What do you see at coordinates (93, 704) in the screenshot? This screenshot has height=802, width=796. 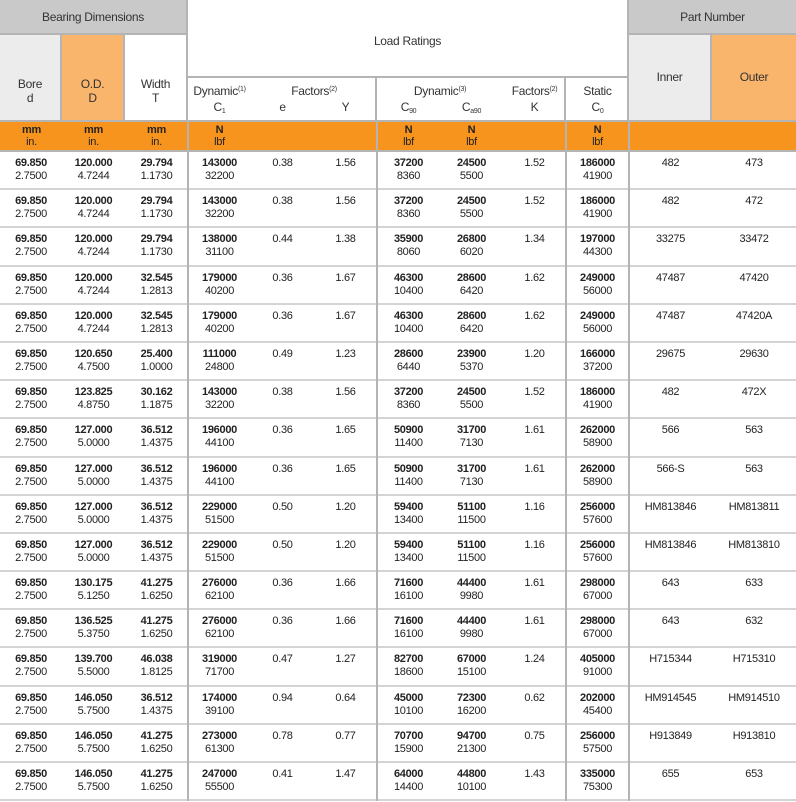 I see `cell-od: 146.050 5.7500` at bounding box center [93, 704].